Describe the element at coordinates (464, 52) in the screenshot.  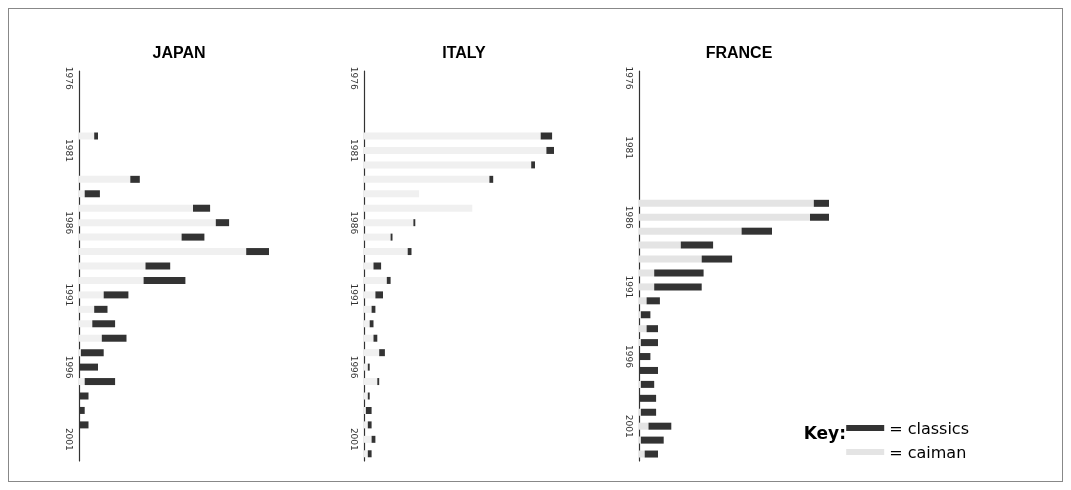
I see `chart-title: ITALY` at that location.